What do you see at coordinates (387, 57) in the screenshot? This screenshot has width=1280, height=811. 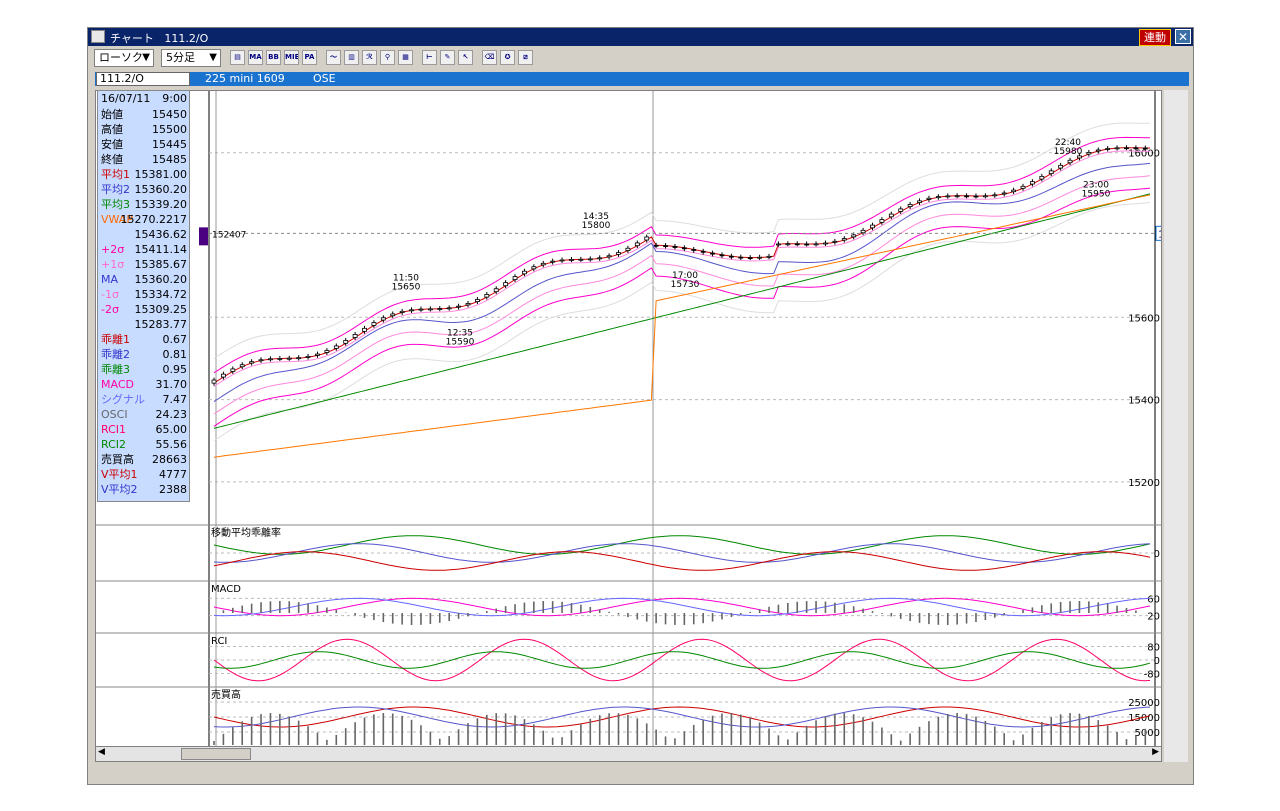 I see `zoom-icon: ⚲` at bounding box center [387, 57].